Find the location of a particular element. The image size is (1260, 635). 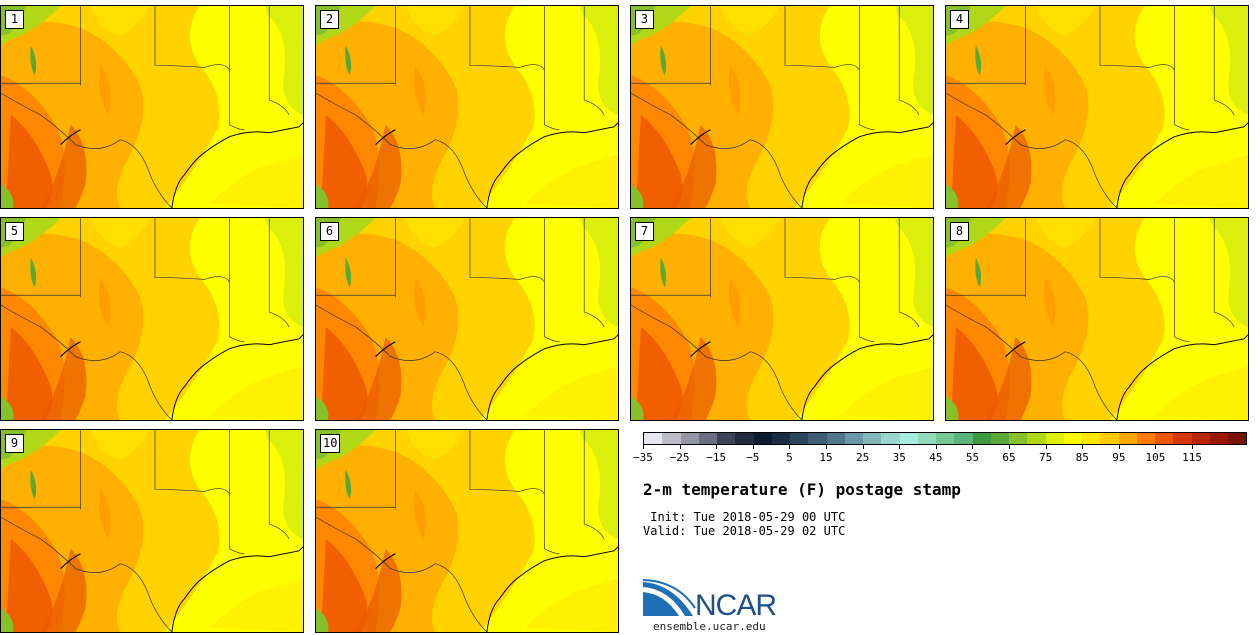

member-number-label: 6 is located at coordinates (329, 231).